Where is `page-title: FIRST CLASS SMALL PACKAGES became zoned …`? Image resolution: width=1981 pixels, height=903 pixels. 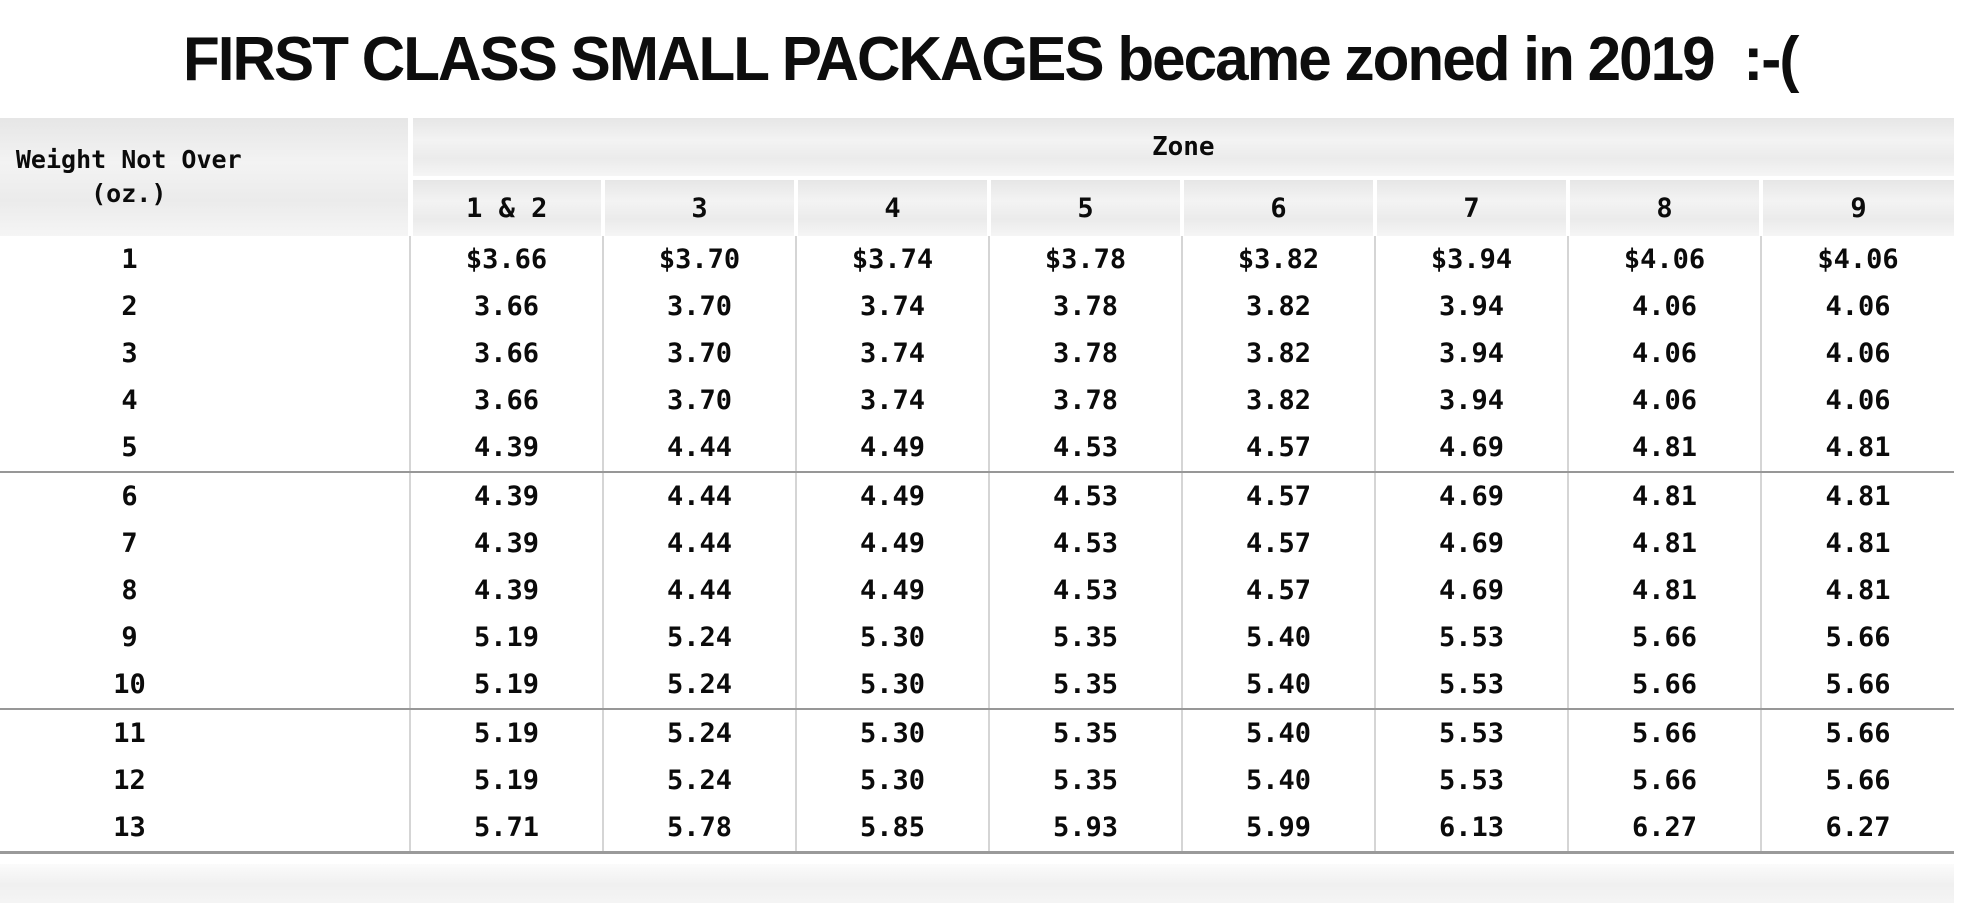 page-title: FIRST CLASS SMALL PACKAGES became zoned … is located at coordinates (991, 59).